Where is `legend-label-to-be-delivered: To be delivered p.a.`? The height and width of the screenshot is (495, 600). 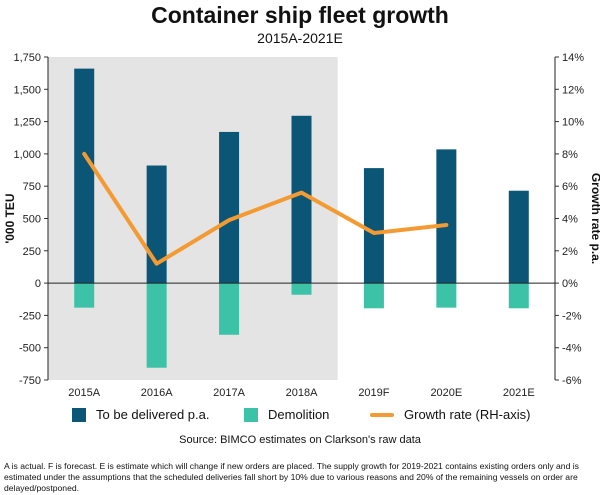 legend-label-to-be-delivered: To be delivered p.a. is located at coordinates (153, 414).